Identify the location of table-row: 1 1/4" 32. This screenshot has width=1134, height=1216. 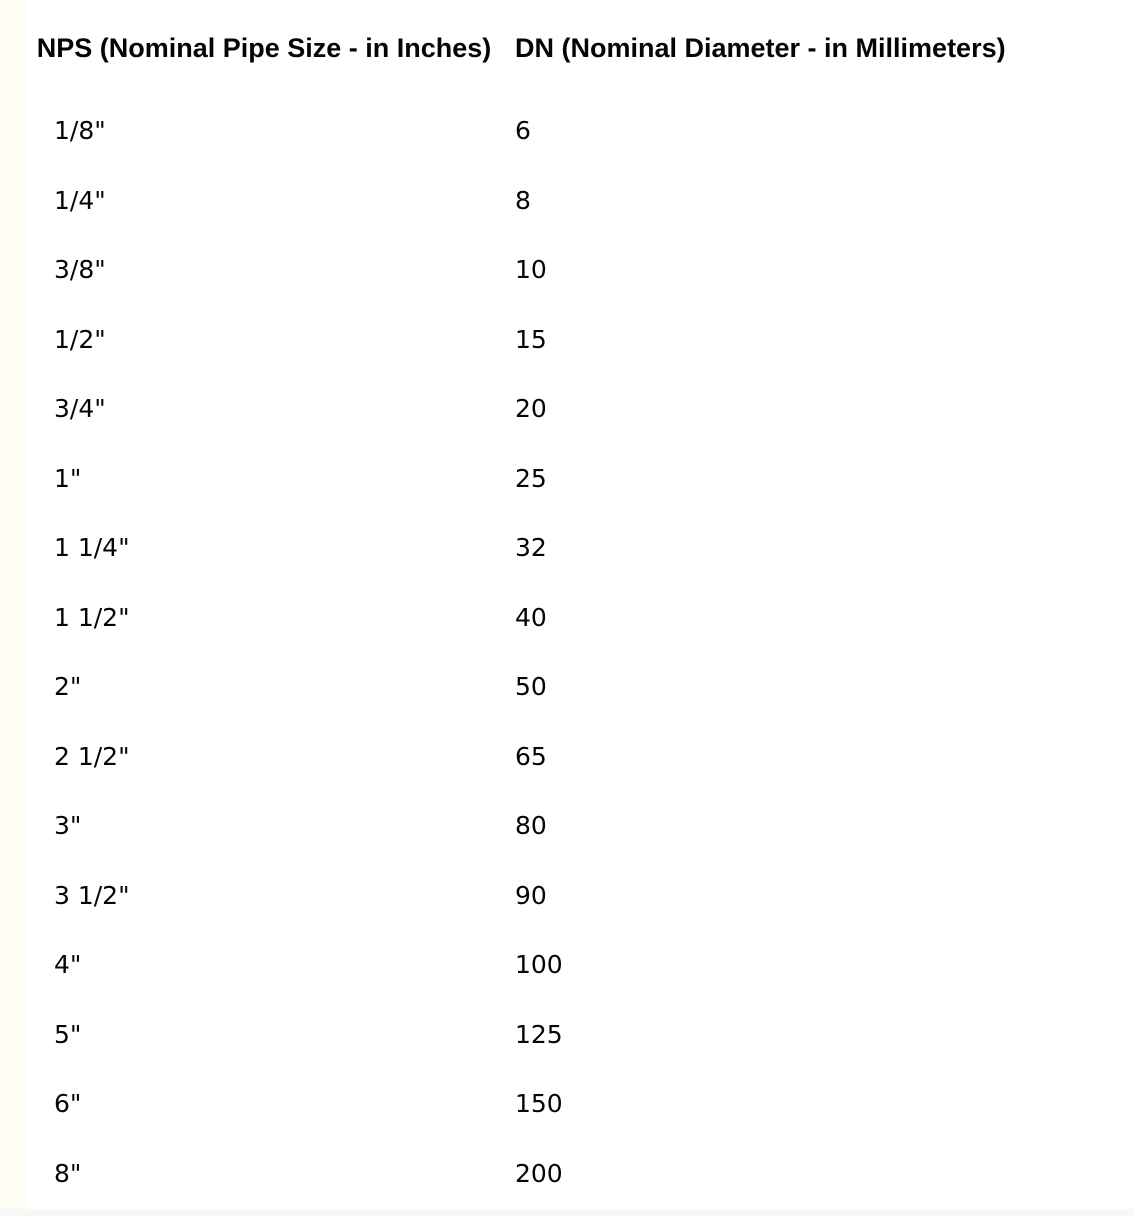
(567, 548).